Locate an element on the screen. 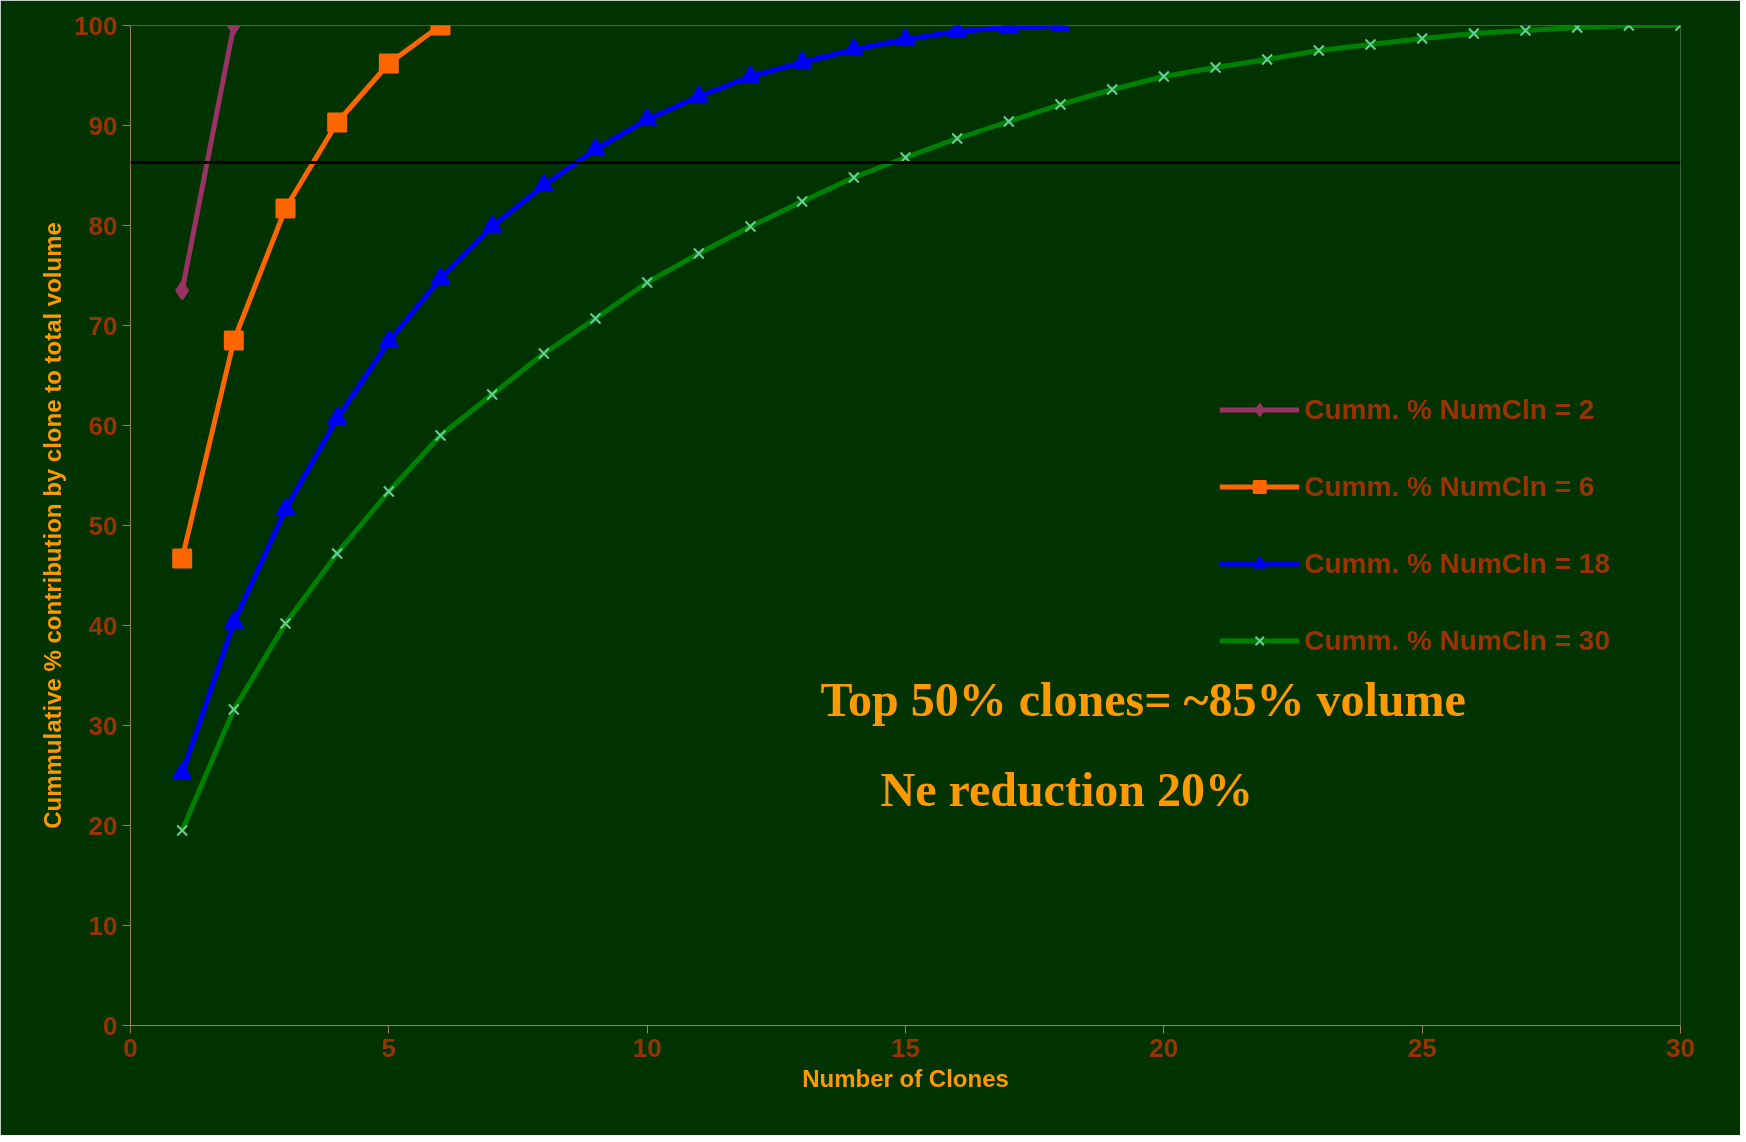 The width and height of the screenshot is (1746, 1142). y-tick-label: 0 is located at coordinates (110, 1025).